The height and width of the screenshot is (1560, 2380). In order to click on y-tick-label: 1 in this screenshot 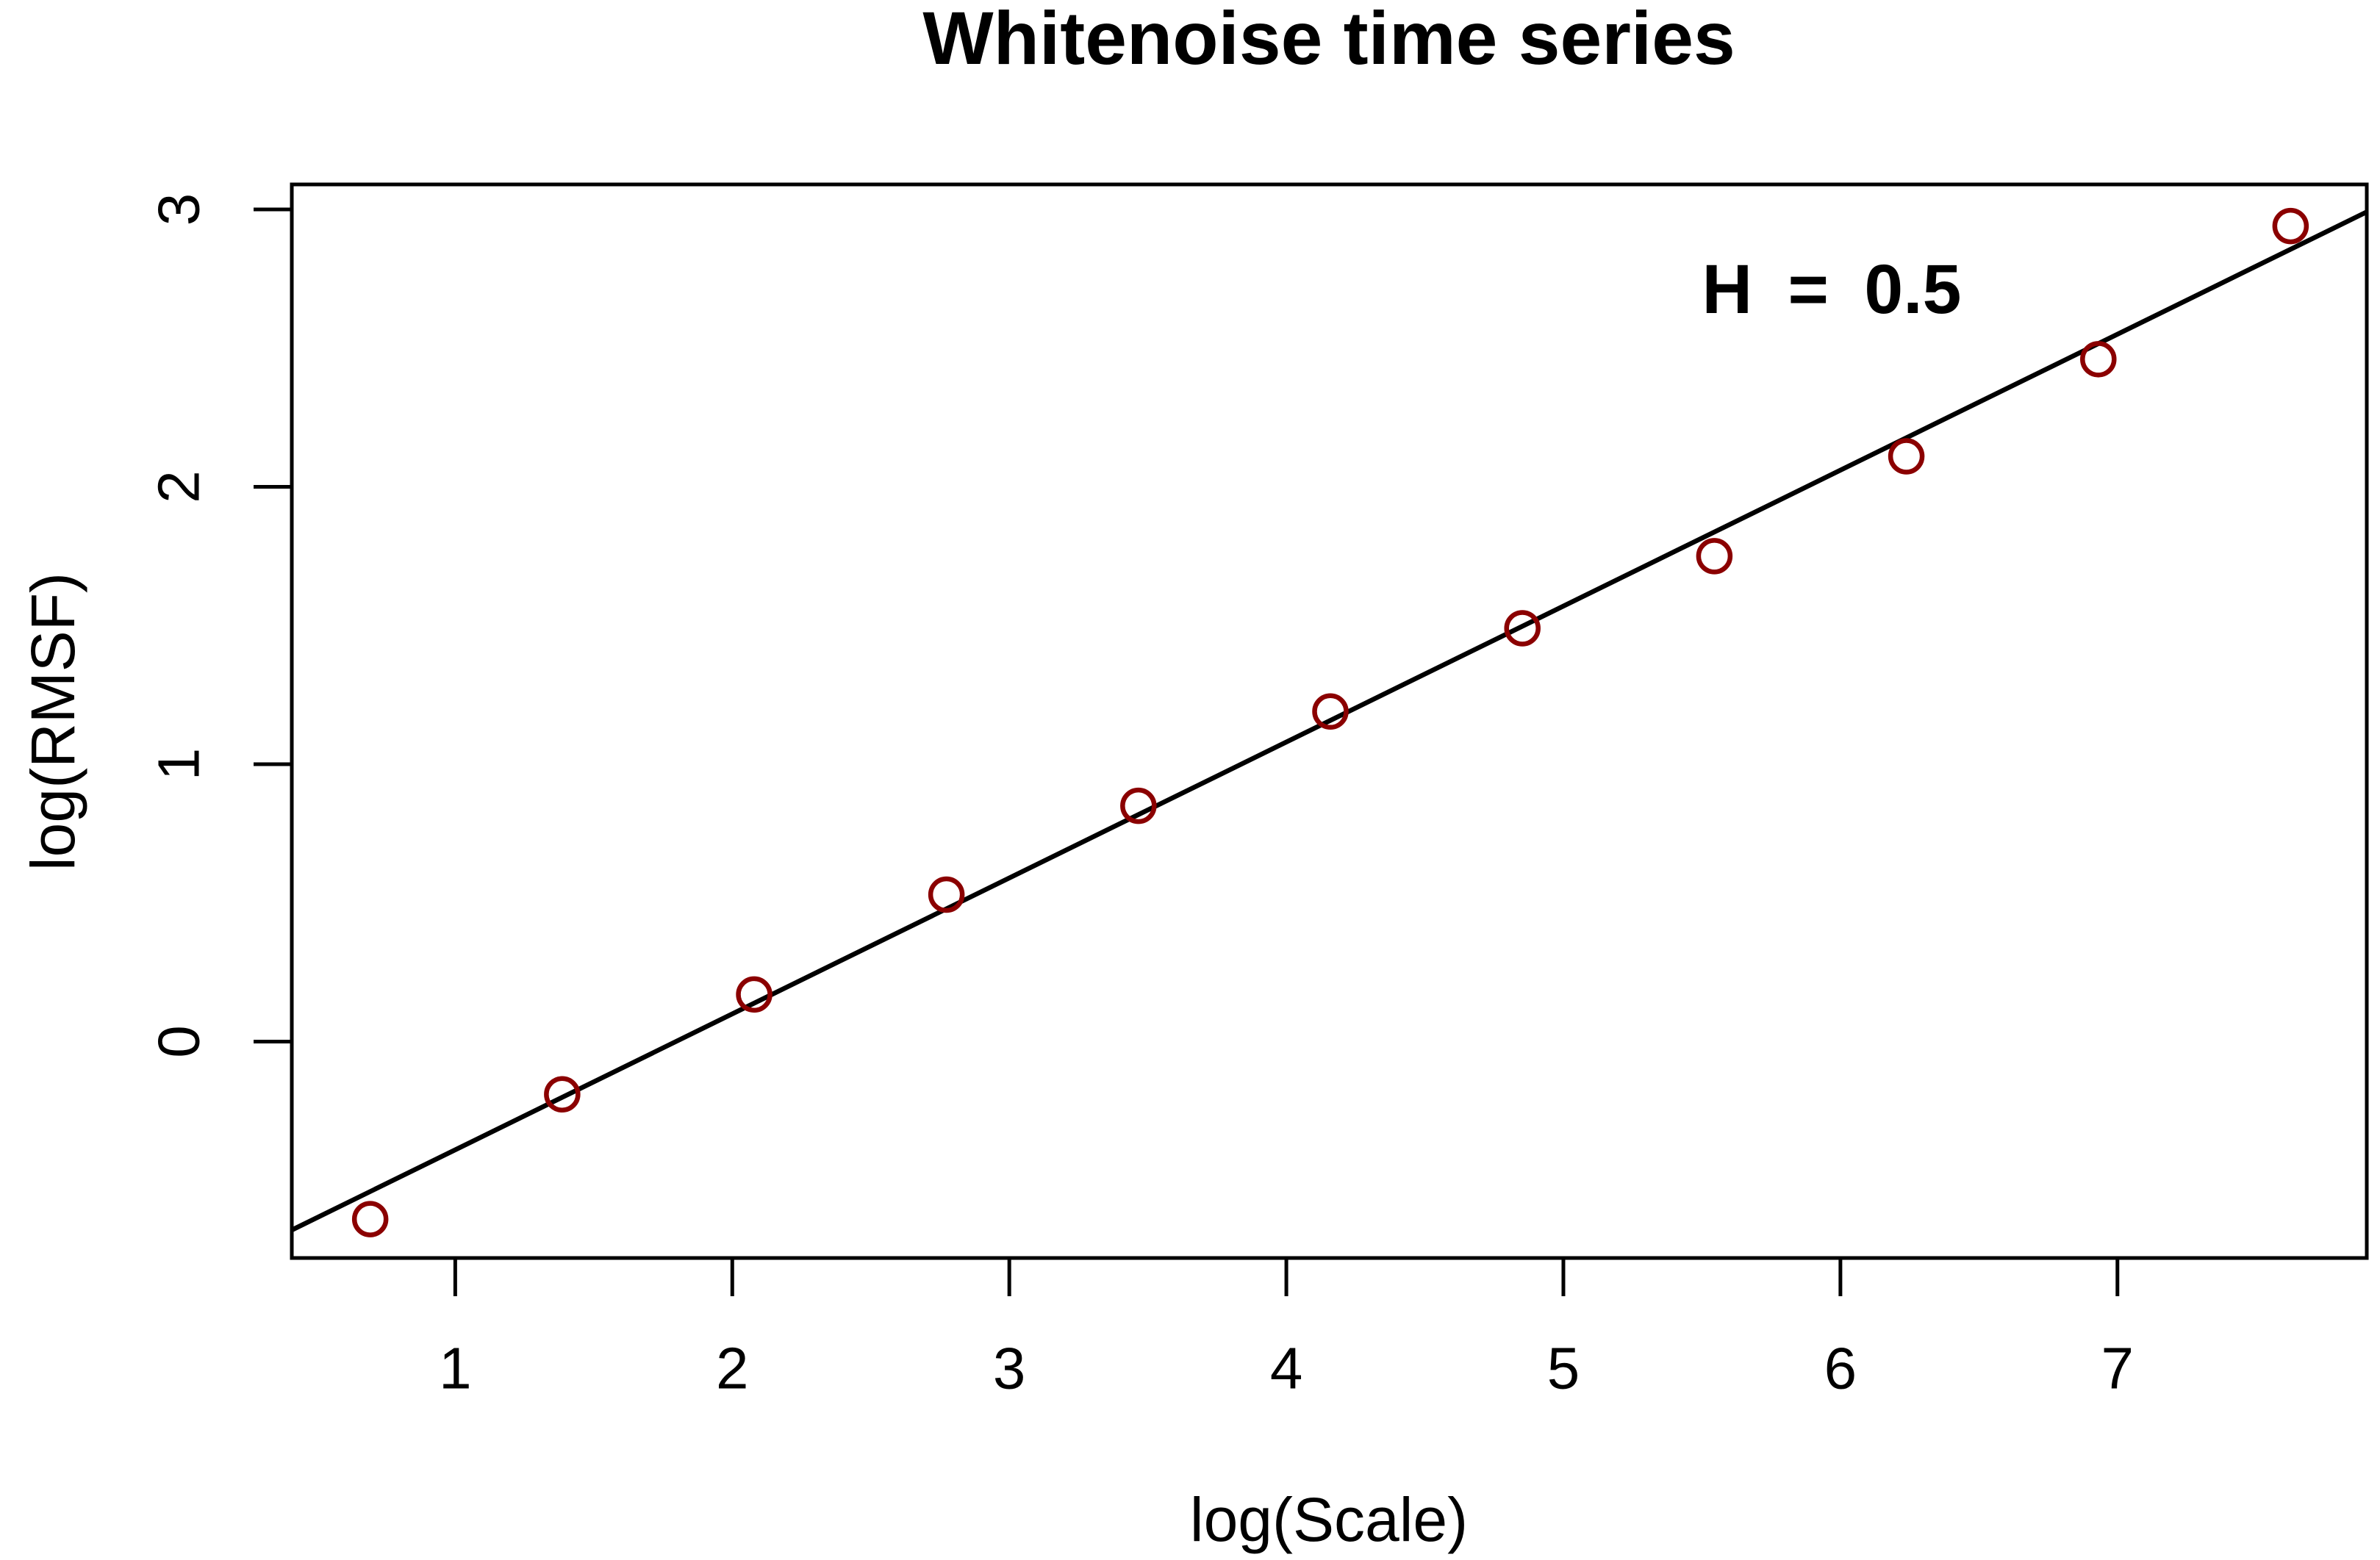, I will do `click(179, 764)`.